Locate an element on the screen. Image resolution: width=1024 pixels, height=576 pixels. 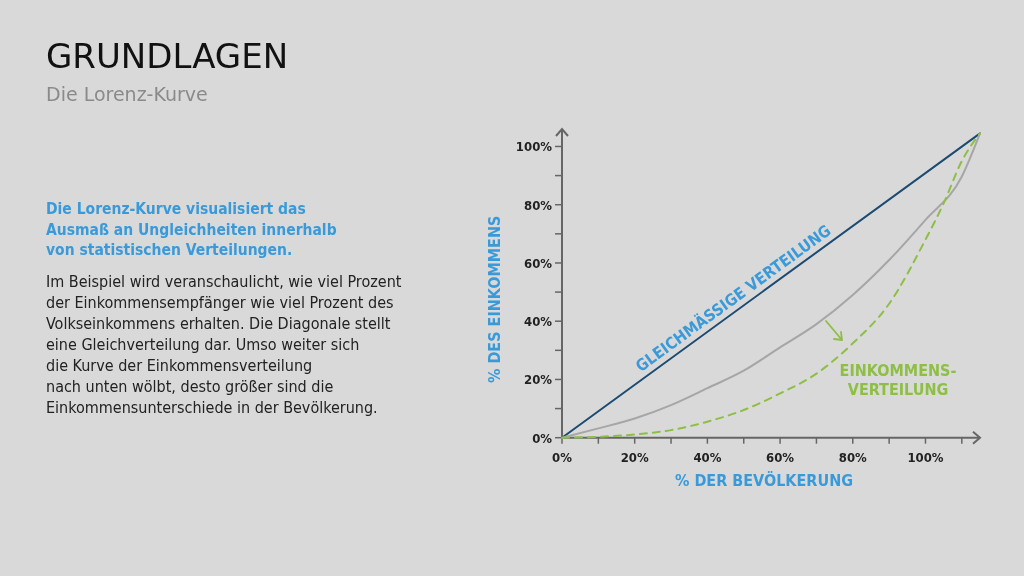
x-tick-label: 60% is located at coordinates (780, 457).